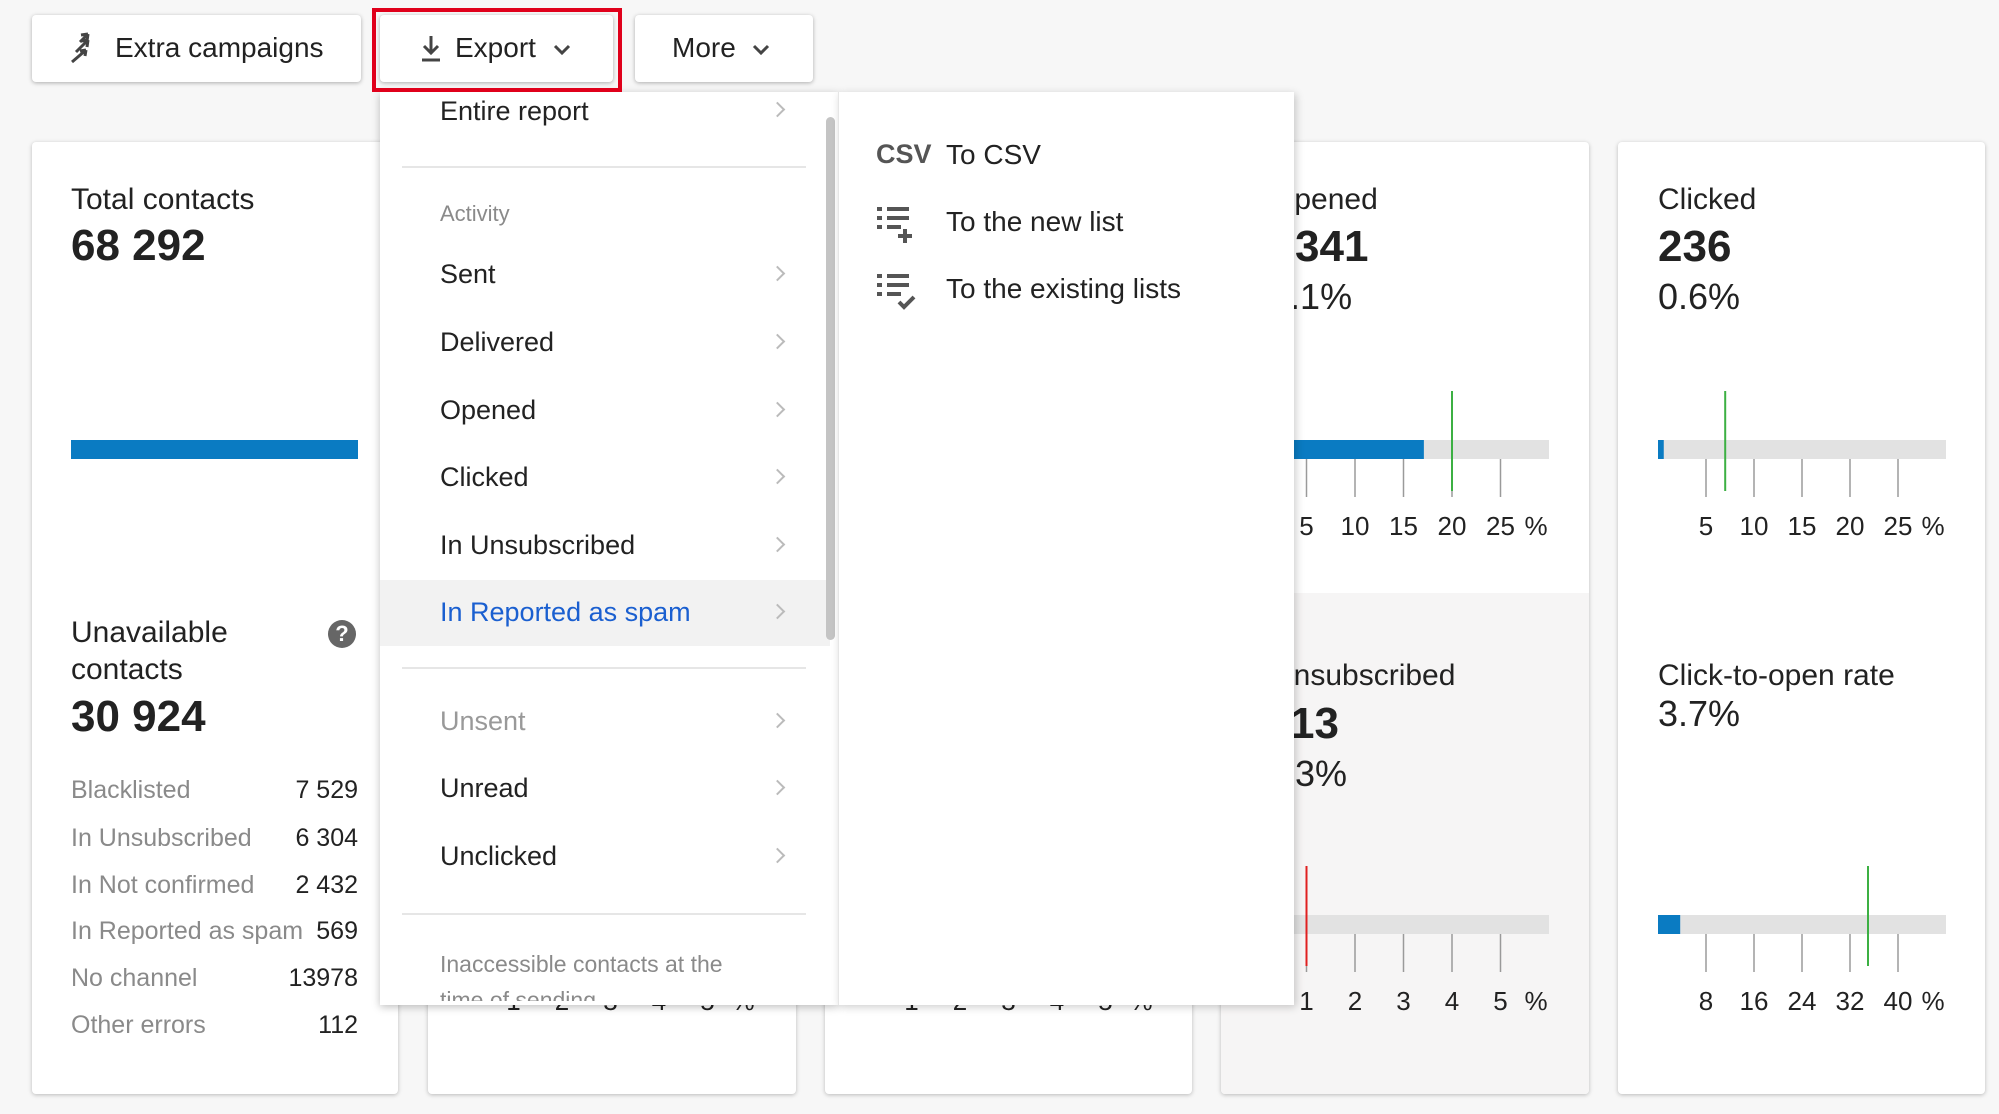 The width and height of the screenshot is (1999, 1114). I want to click on tick-label: 4, so click(1452, 1001).